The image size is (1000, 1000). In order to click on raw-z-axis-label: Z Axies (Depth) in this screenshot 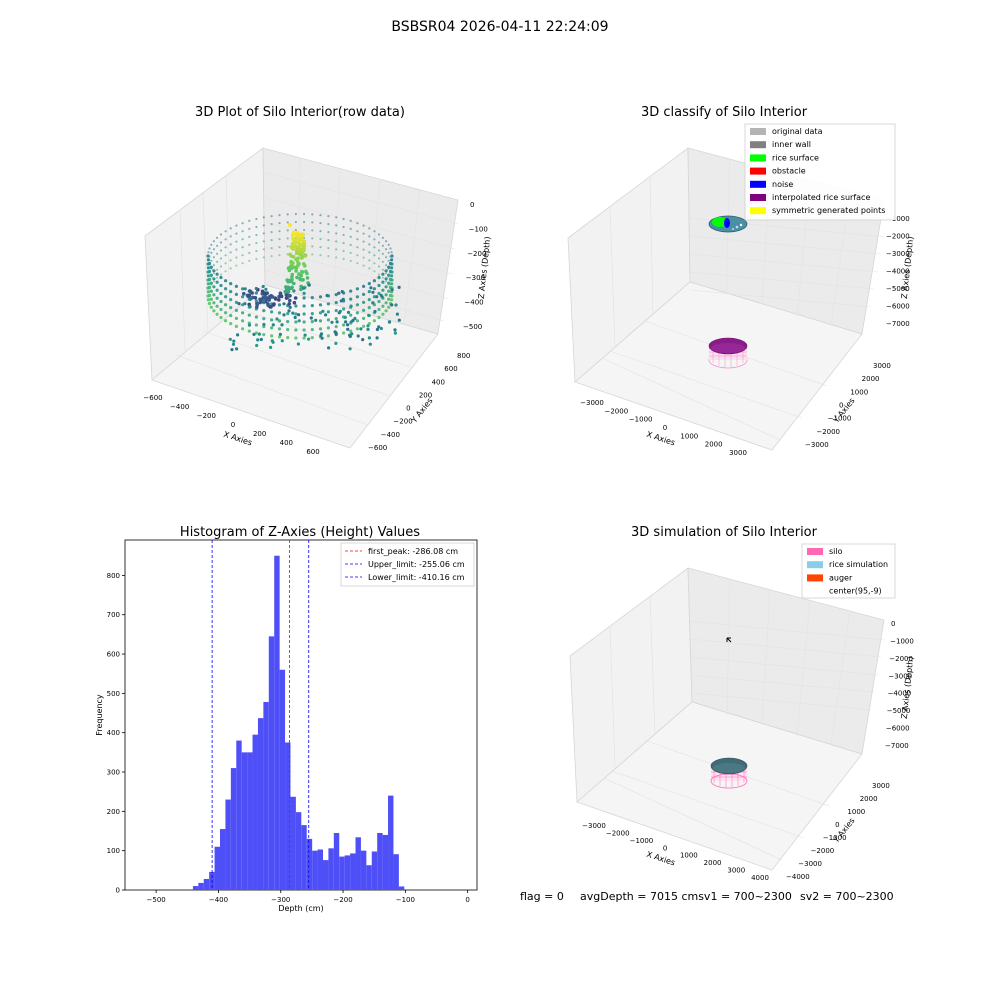, I will do `click(485, 267)`.